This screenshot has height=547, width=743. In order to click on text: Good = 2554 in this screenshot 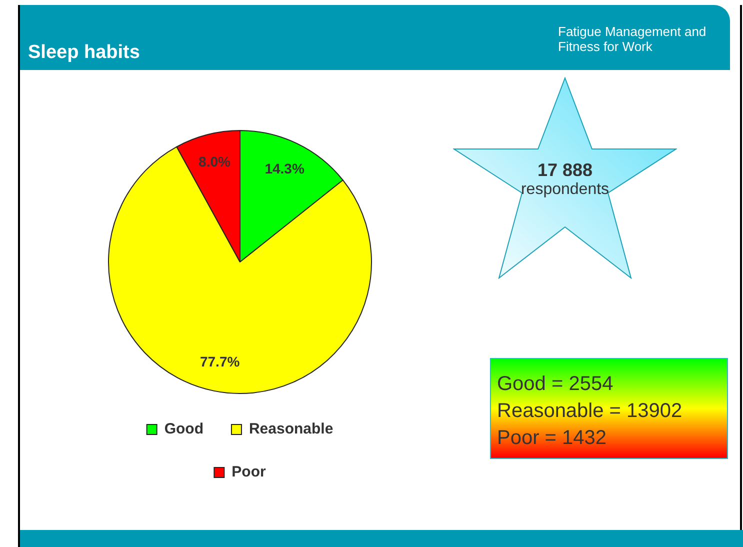, I will do `click(555, 384)`.